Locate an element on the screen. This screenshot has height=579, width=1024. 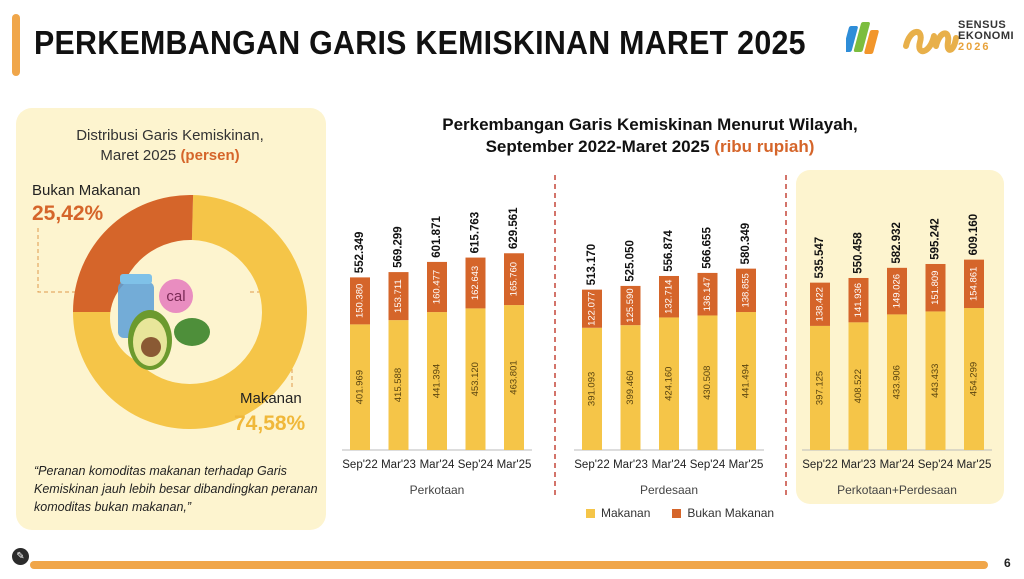
value-label-total: 552.349 is located at coordinates (360, 253).